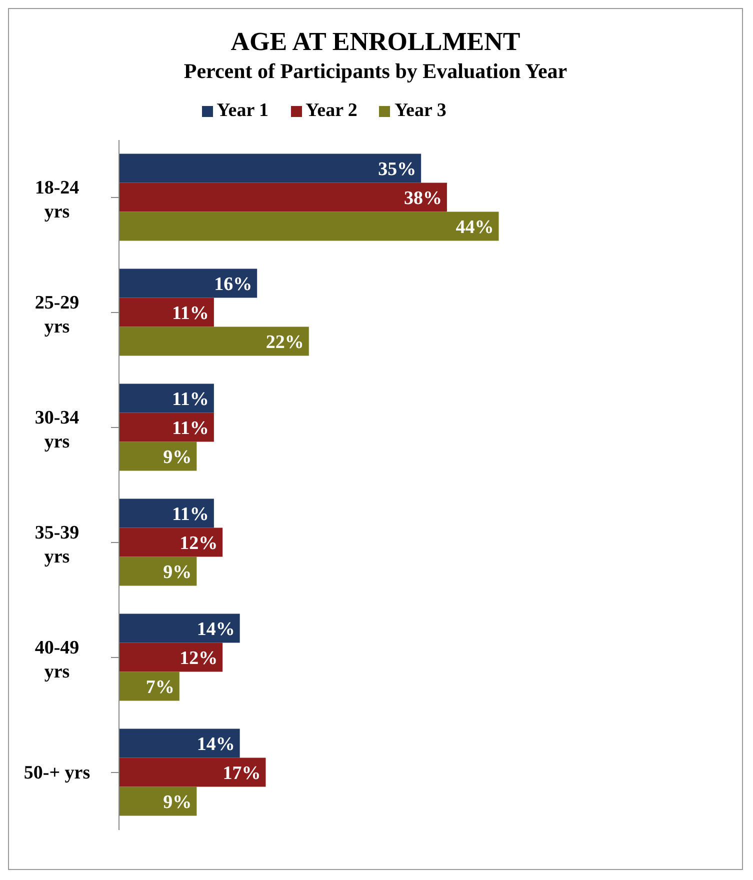 The image size is (753, 880). I want to click on y-tick-label: 18-24 yrs, so click(57, 200).